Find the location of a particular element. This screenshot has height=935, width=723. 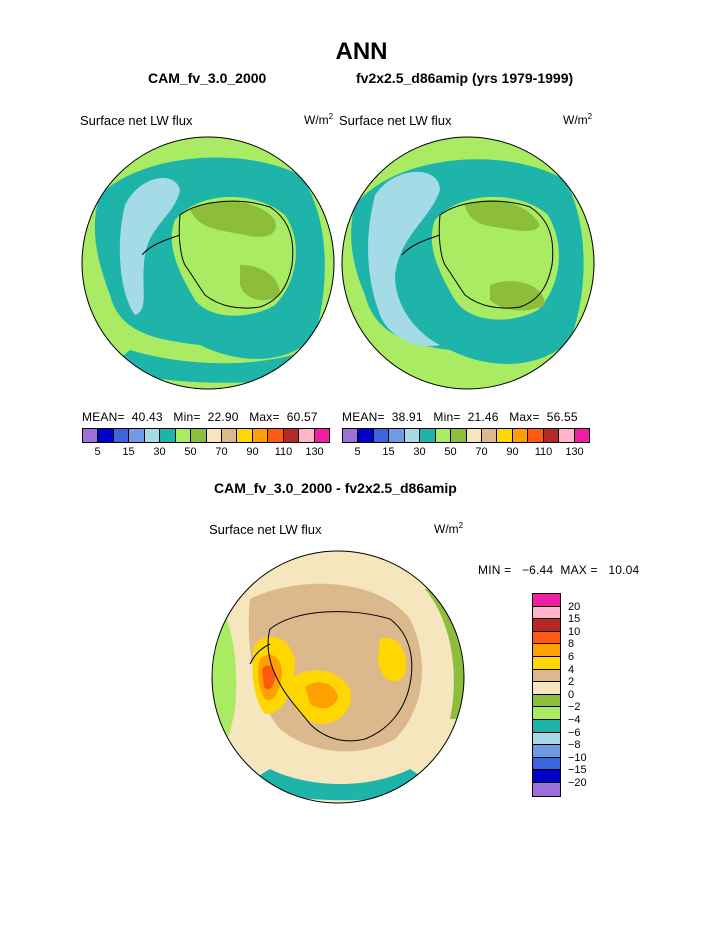

olive-patch is located at coordinates (502, 215).